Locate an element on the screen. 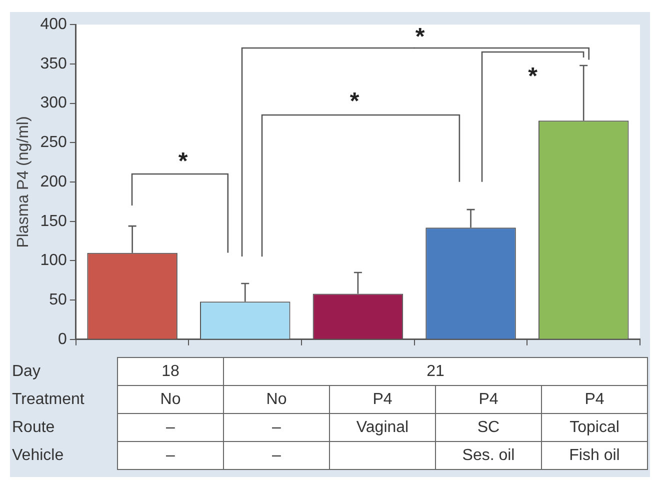  y-tick-label: 350 is located at coordinates (53, 63).